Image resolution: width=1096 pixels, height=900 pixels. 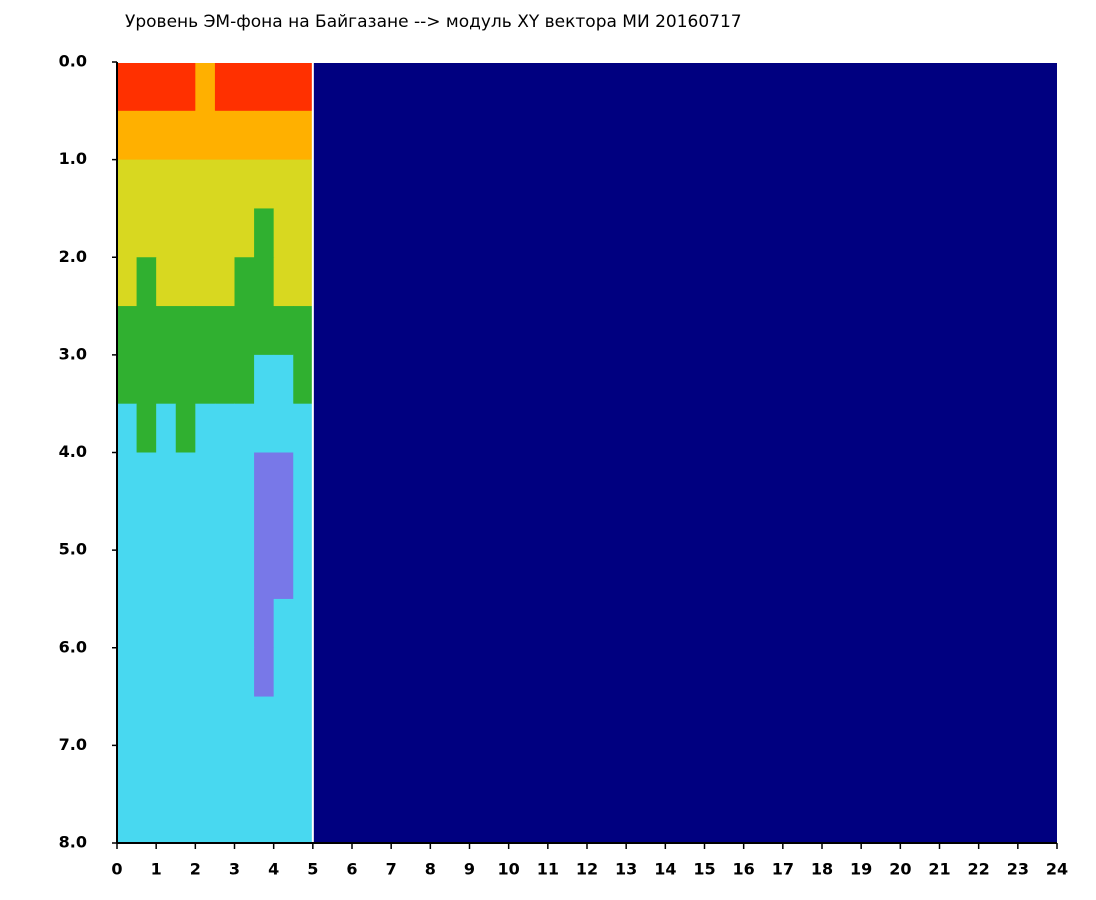 What do you see at coordinates (509, 869) in the screenshot?
I see `x-tick-label: 10` at bounding box center [509, 869].